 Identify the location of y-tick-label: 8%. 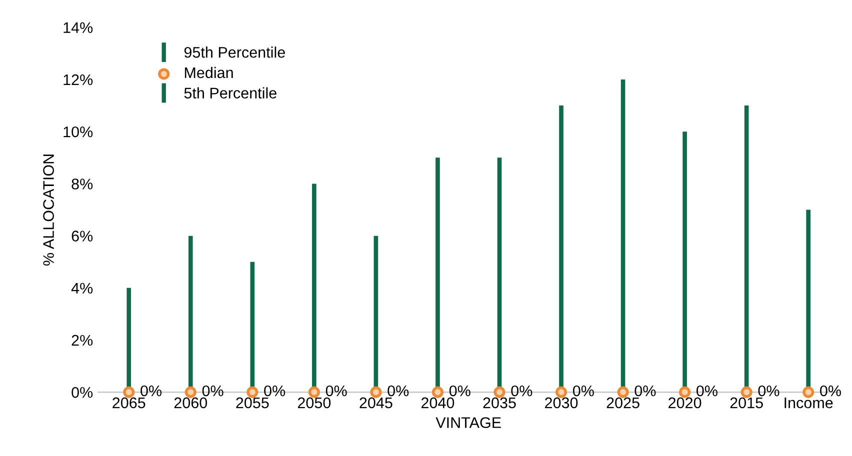
(82, 184).